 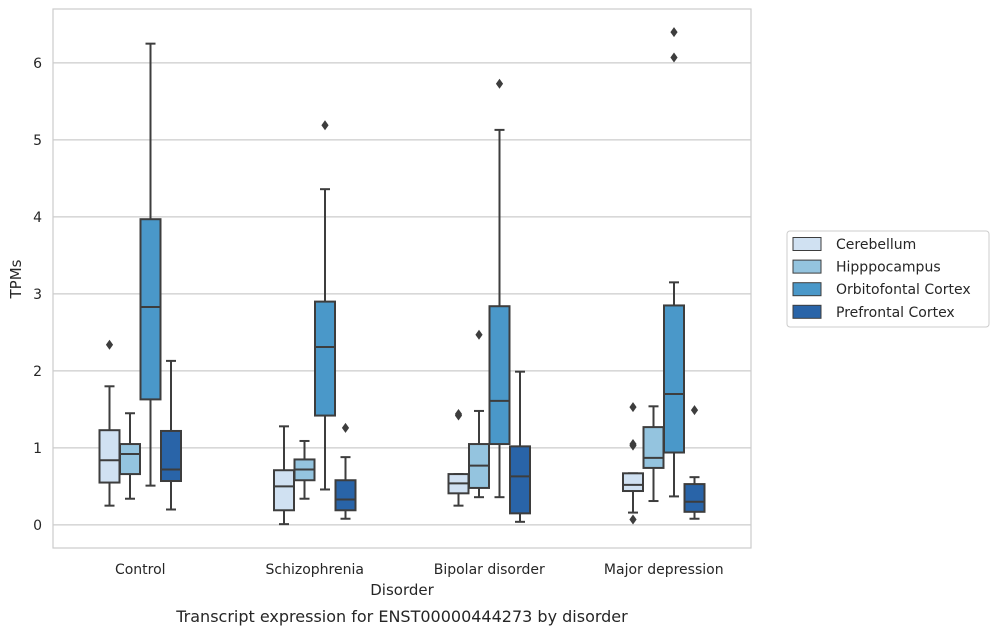 I want to click on box-1-4-iqr, so click(x=633, y=482).